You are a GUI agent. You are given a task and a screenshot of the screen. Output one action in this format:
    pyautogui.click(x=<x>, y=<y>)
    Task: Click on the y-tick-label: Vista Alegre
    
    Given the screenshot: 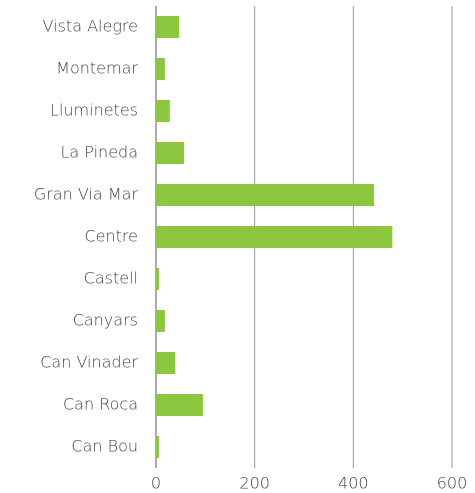 What is the action you would take?
    pyautogui.click(x=90, y=26)
    